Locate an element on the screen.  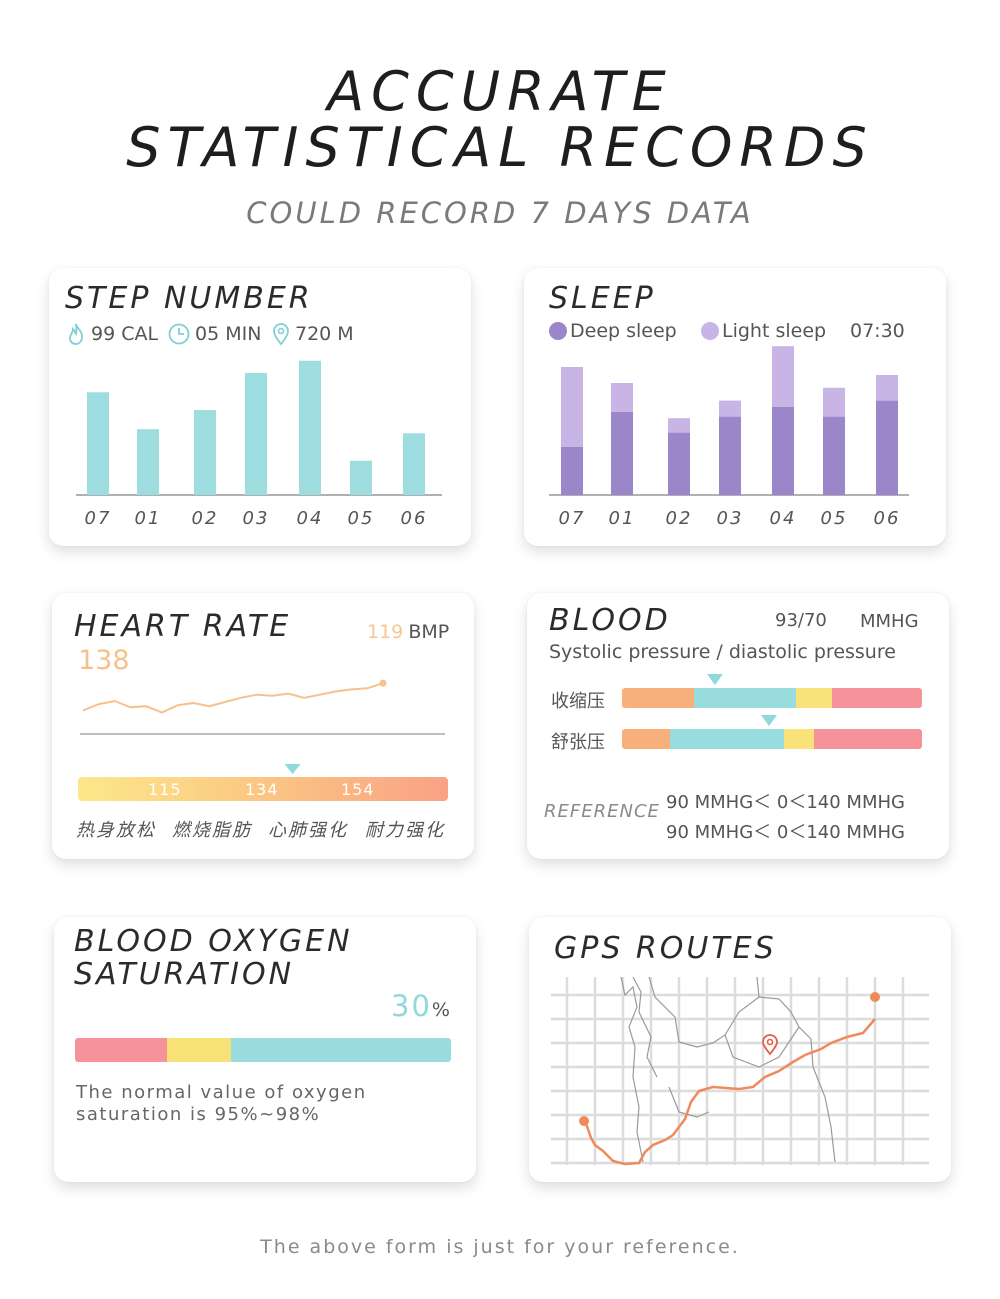
heart-rate-line is located at coordinates (233, 698).